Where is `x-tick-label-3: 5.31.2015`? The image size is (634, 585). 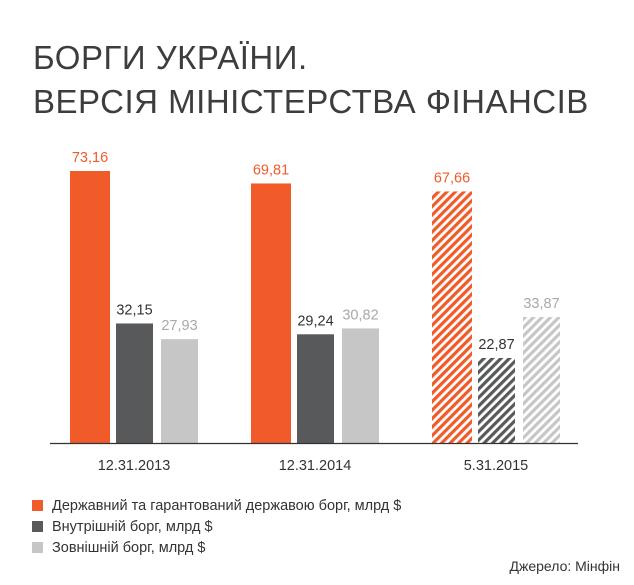 x-tick-label-3: 5.31.2015 is located at coordinates (496, 466).